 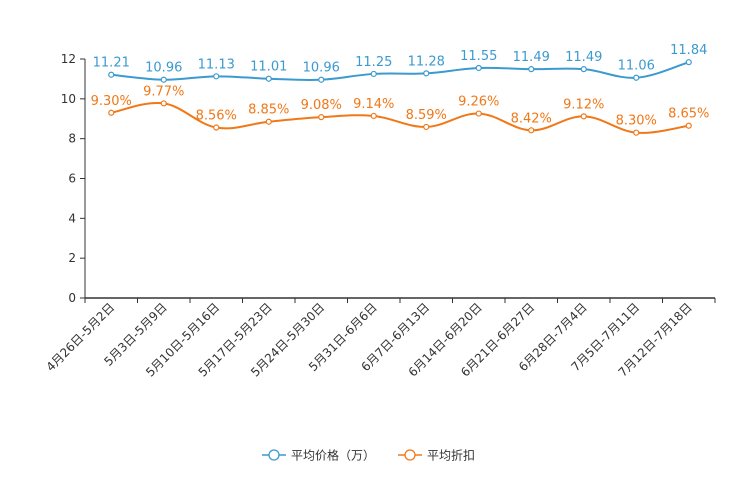 I want to click on data-label: 11.25, so click(x=373, y=62).